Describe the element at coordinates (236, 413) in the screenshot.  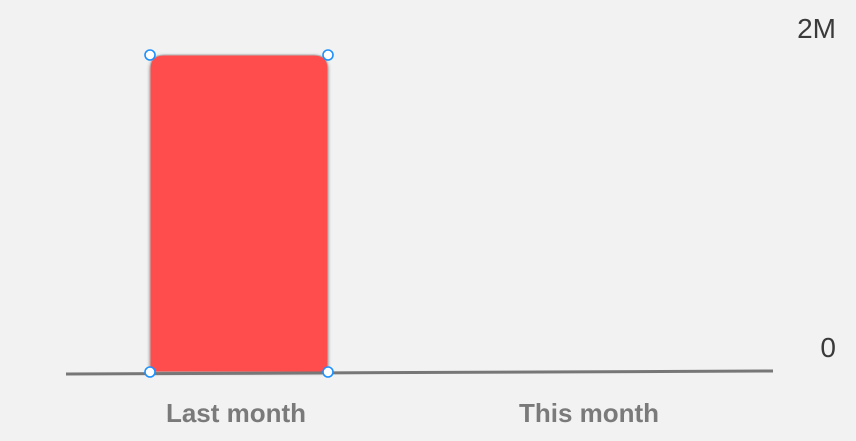
I see `x-tick-label-last-month: Last month` at that location.